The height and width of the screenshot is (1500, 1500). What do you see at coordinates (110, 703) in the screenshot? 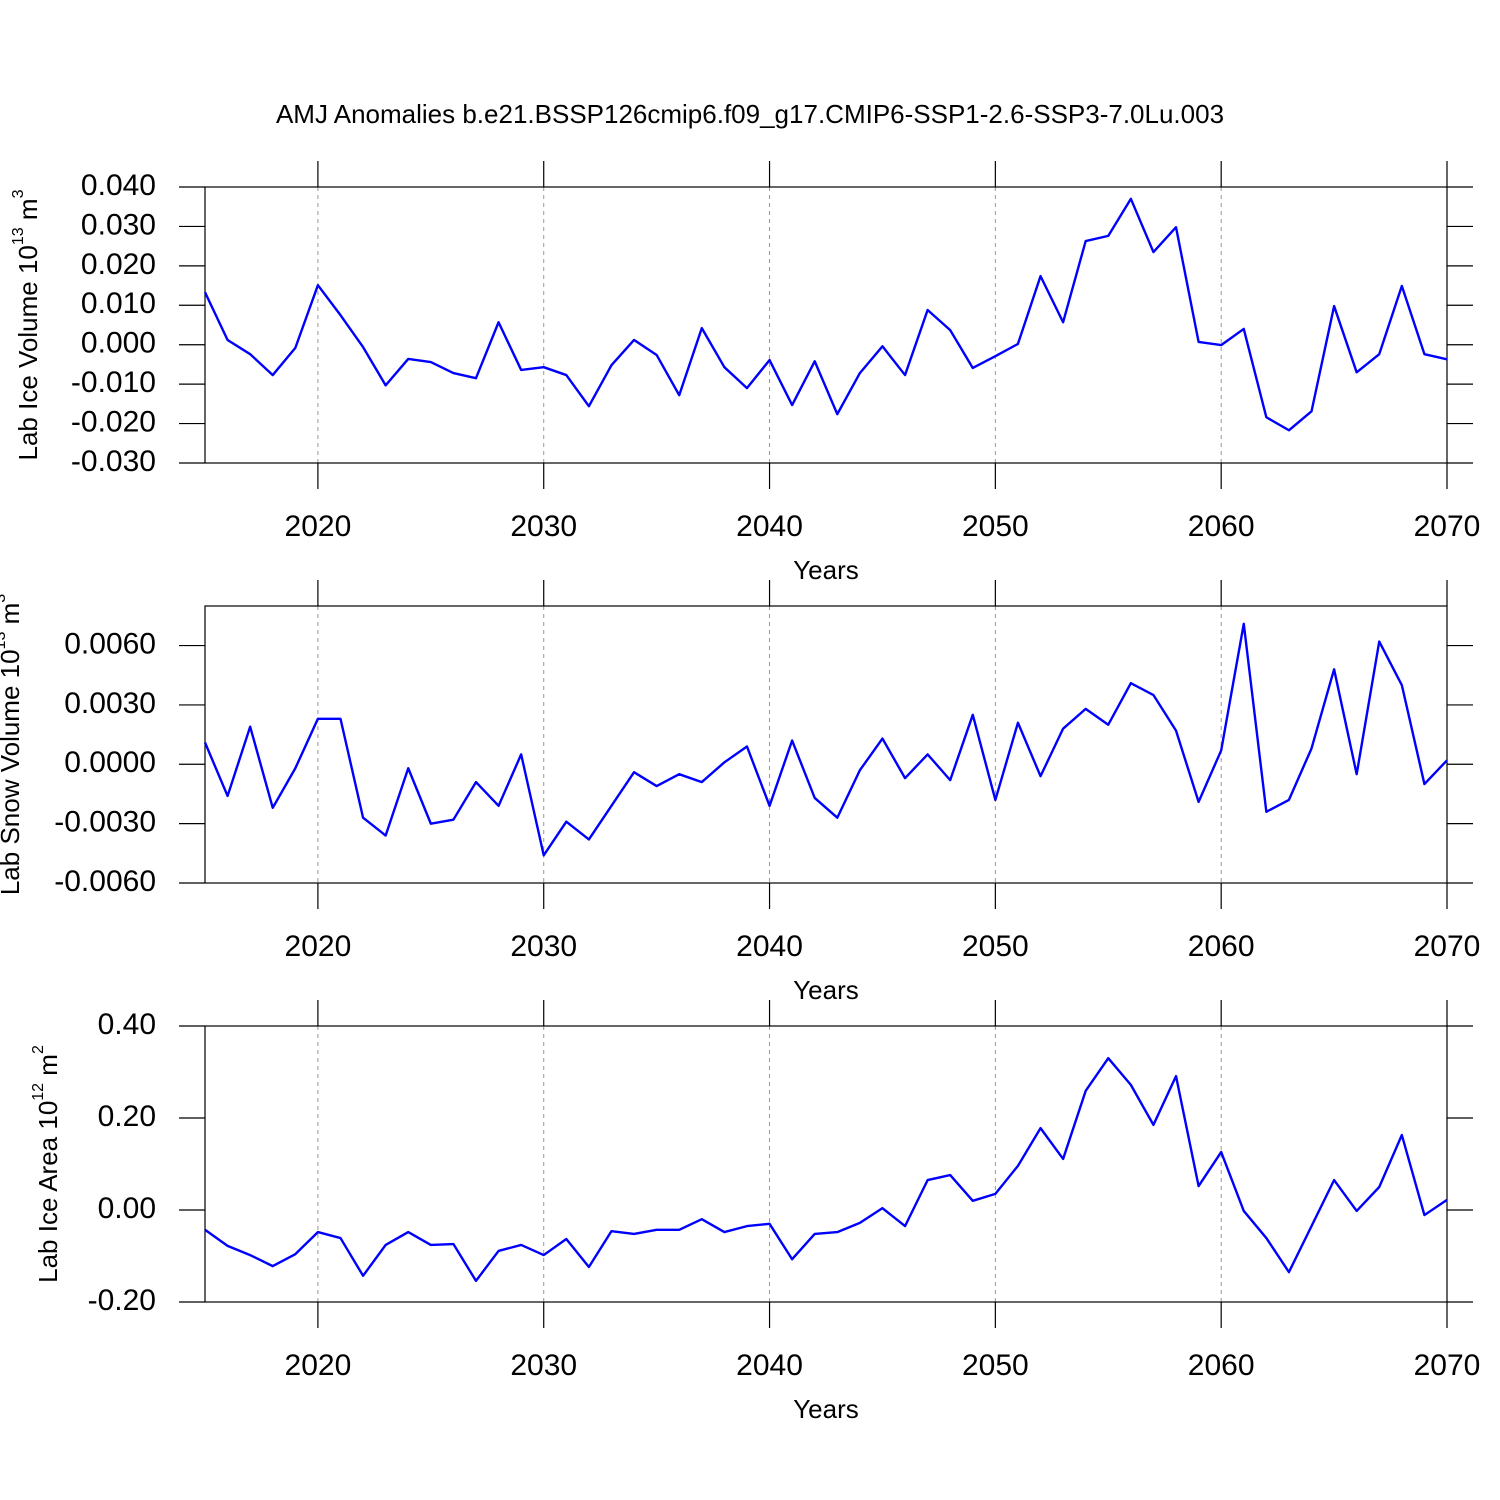
I see `y-tick-label: 0.0030` at bounding box center [110, 703].